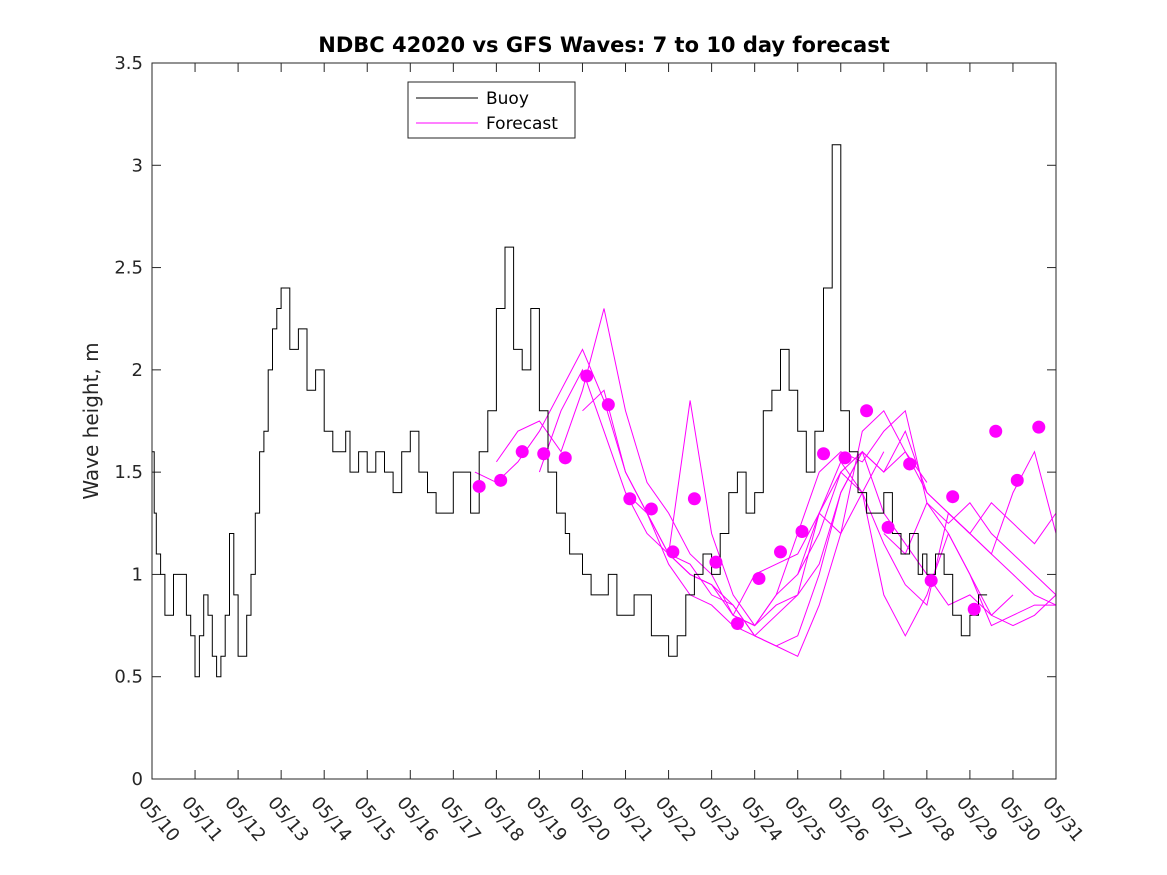 The width and height of the screenshot is (1167, 875). Describe the element at coordinates (589, 819) in the screenshot. I see `x-tick-label: 05/20` at that location.